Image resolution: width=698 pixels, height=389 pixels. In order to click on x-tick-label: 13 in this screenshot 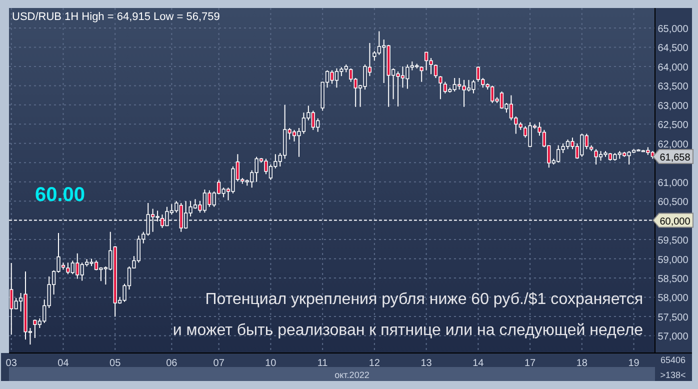, I will do `click(426, 363)`.